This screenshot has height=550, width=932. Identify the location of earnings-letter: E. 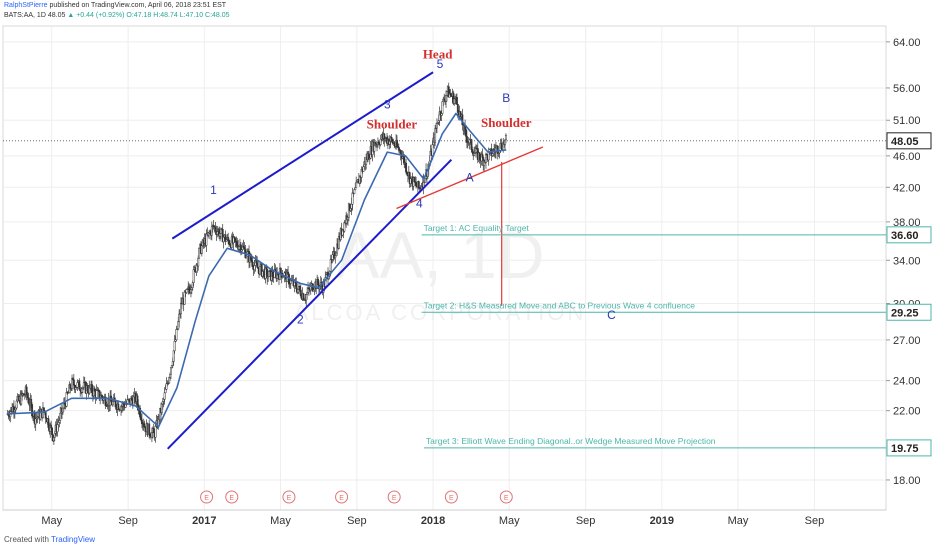
(451, 498).